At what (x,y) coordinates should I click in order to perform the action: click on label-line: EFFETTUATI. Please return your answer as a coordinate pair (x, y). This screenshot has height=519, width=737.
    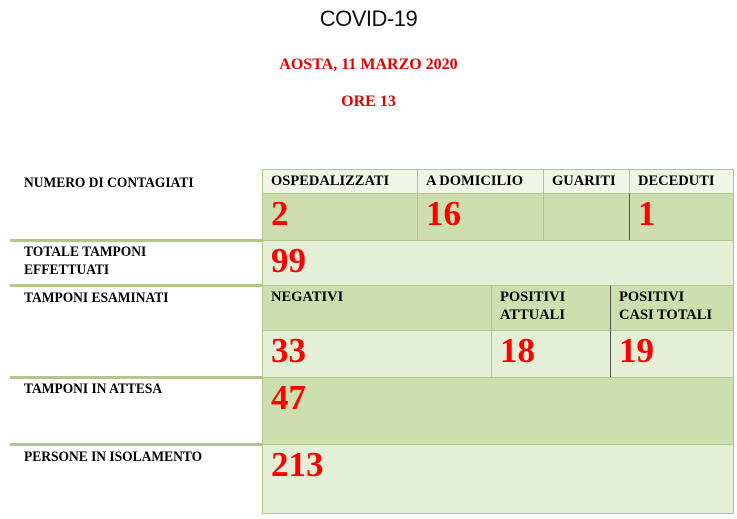
    Looking at the image, I should click on (67, 270).